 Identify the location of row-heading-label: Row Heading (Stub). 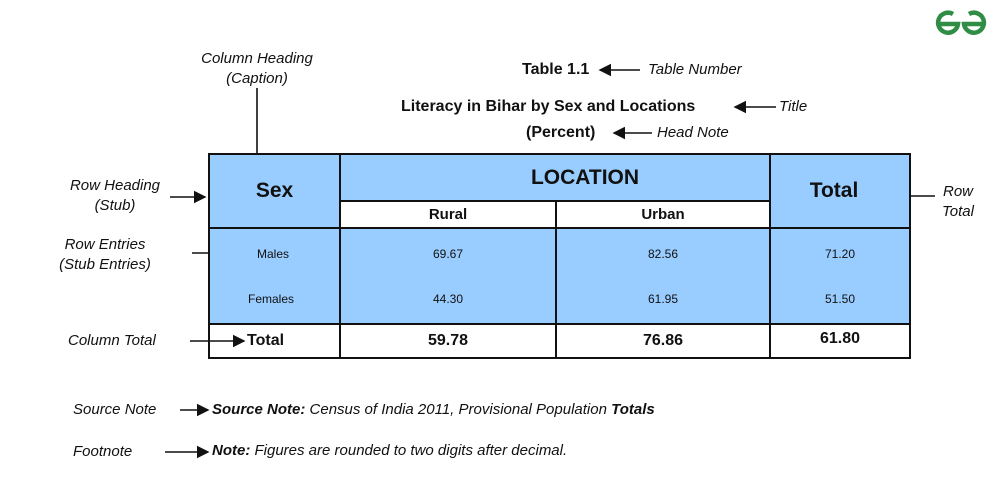
(115, 195).